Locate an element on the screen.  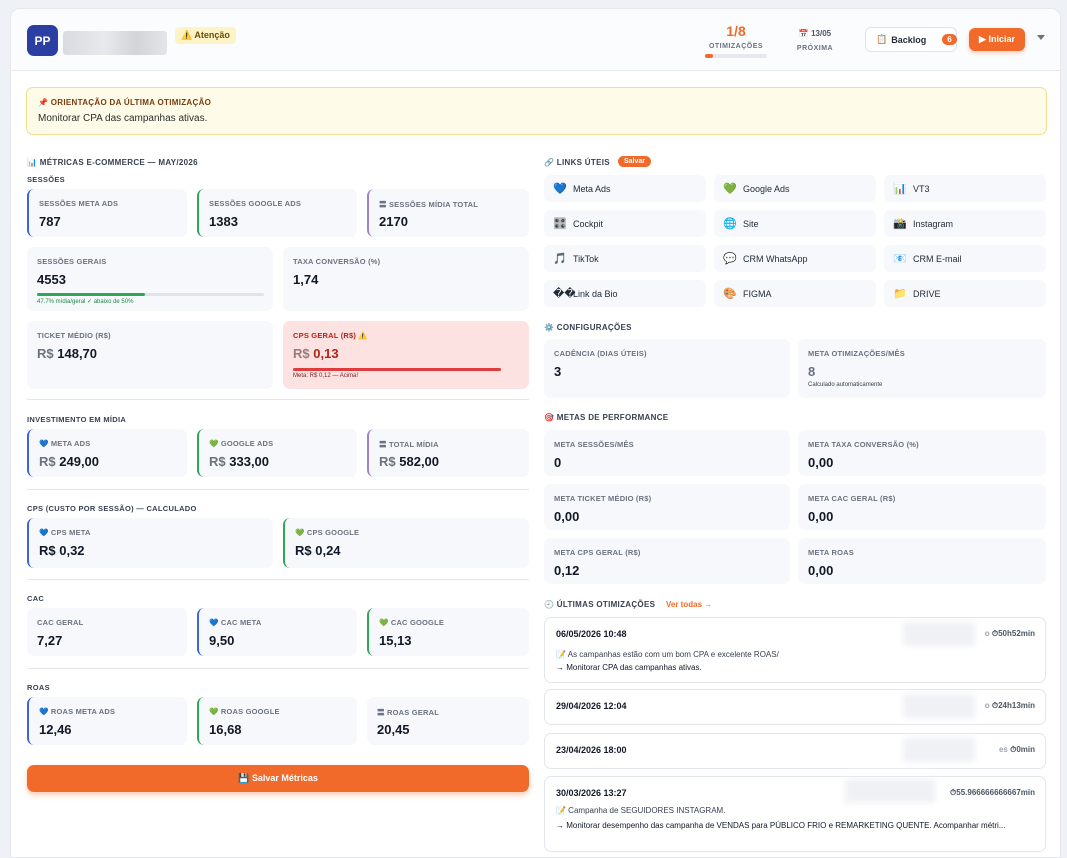
card-label: 〓 ROAS GERAL is located at coordinates (408, 712).